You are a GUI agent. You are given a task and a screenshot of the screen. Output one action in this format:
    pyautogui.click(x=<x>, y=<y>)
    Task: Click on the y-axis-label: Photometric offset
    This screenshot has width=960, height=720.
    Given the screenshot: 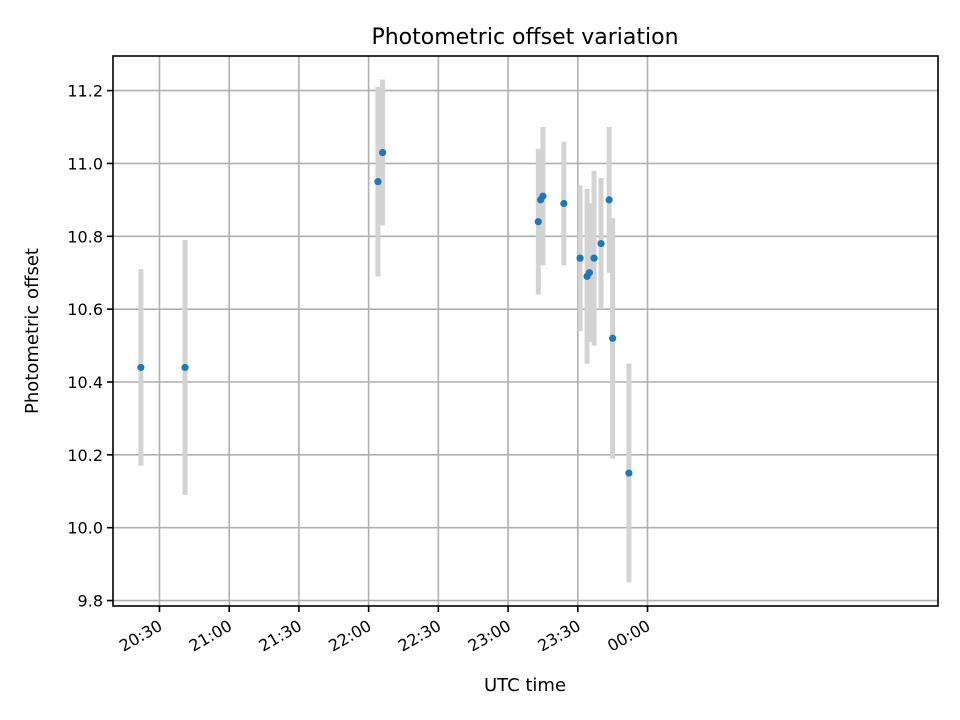 What is the action you would take?
    pyautogui.click(x=32, y=331)
    